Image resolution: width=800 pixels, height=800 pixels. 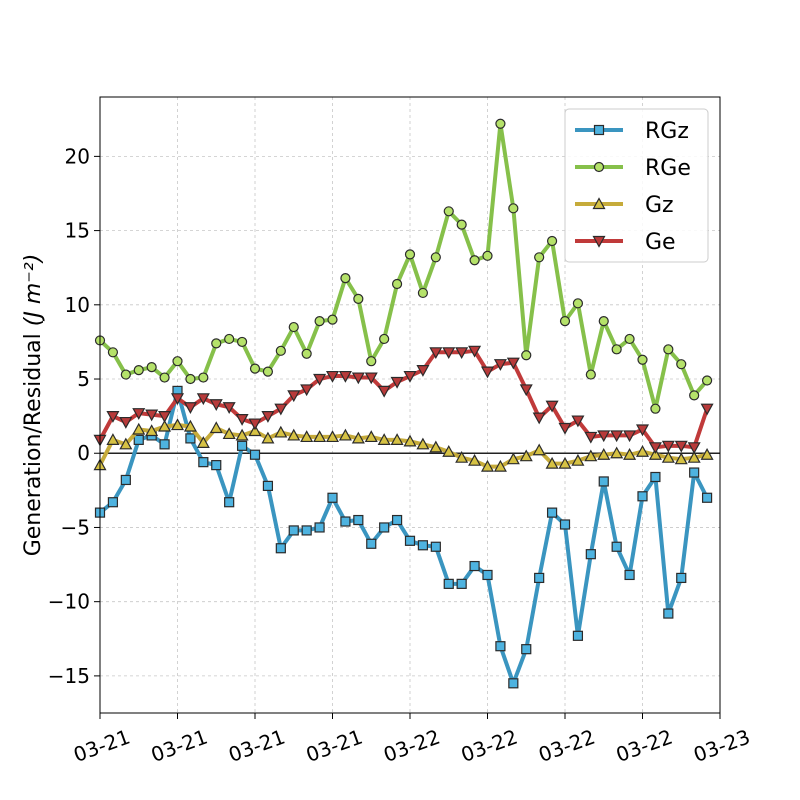 I want to click on y-axis-label: Generation/Residual (J m⁻²), so click(x=33, y=405).